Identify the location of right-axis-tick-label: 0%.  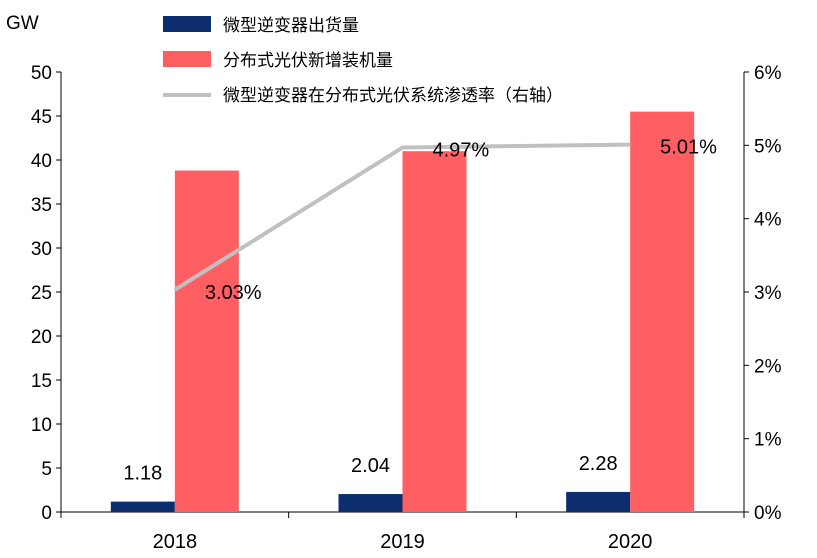
(768, 513).